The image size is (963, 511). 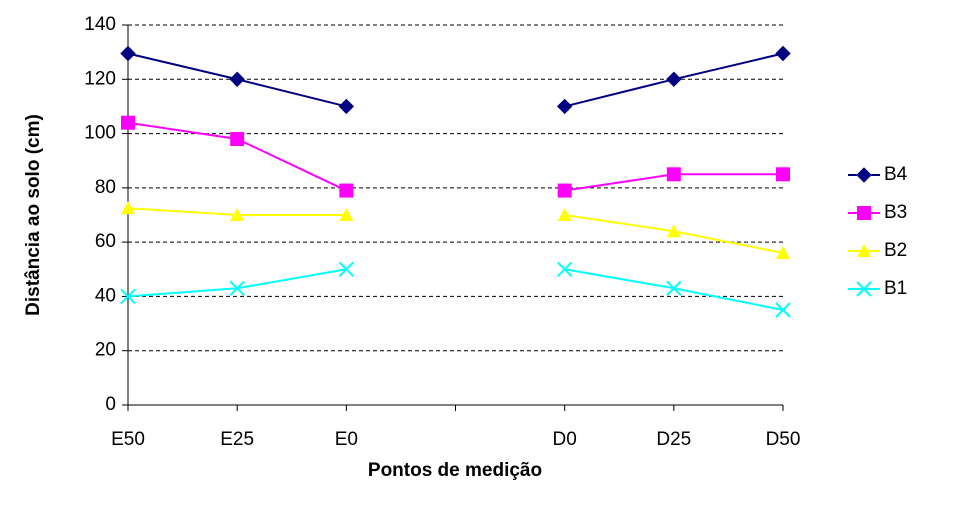 I want to click on x-tick-label: E0, so click(x=346, y=439).